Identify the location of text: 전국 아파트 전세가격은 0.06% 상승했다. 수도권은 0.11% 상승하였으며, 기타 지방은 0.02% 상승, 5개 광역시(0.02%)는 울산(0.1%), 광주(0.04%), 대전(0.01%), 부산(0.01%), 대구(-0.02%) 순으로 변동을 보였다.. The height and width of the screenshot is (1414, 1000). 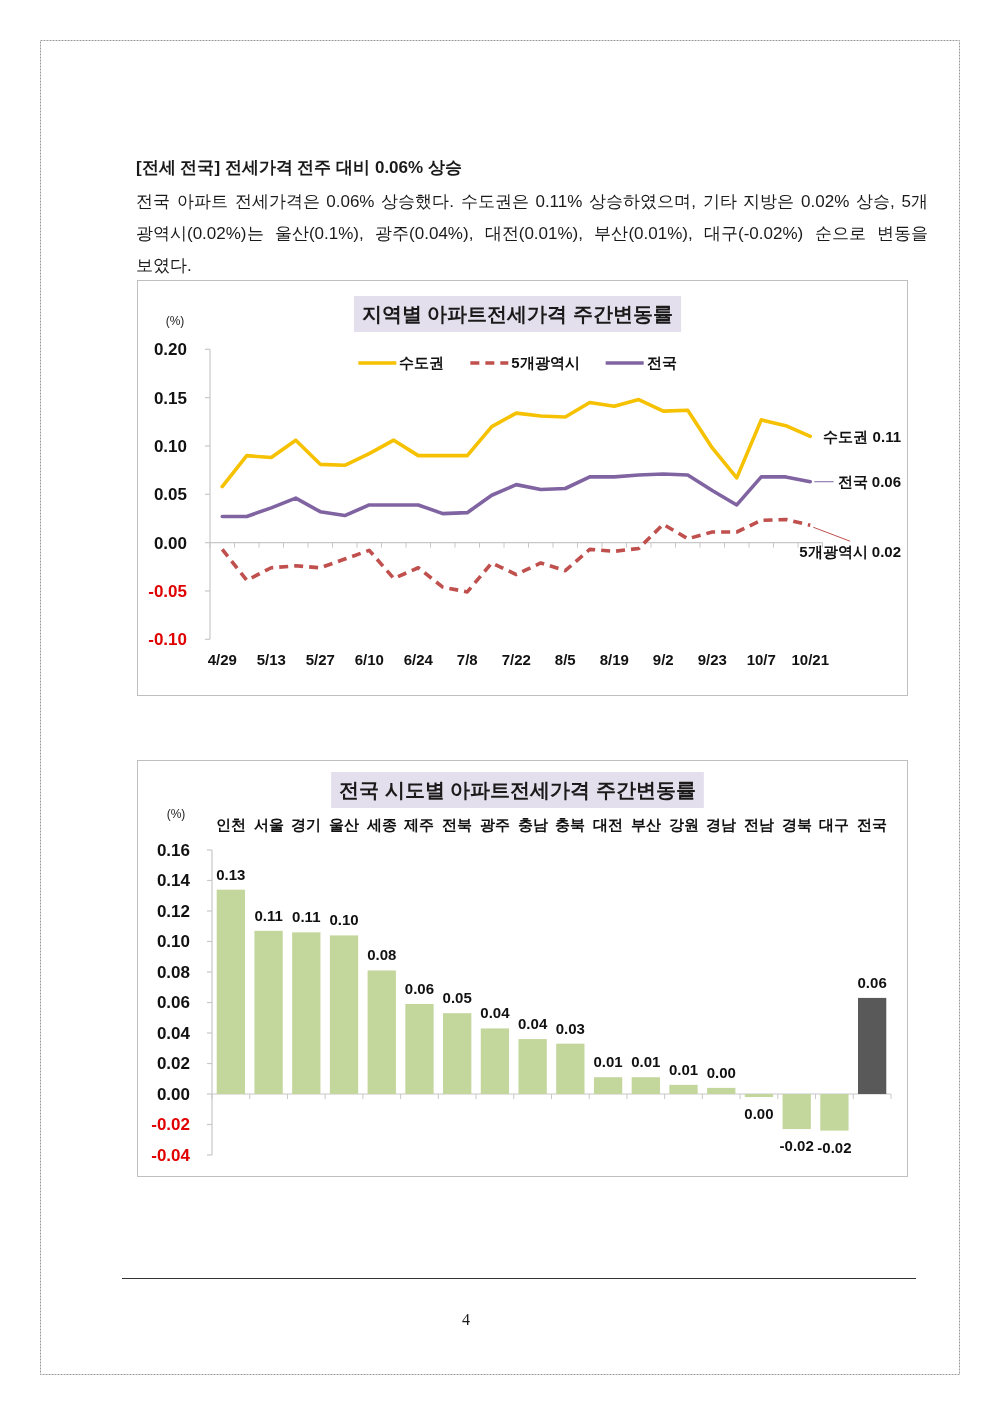
(532, 234).